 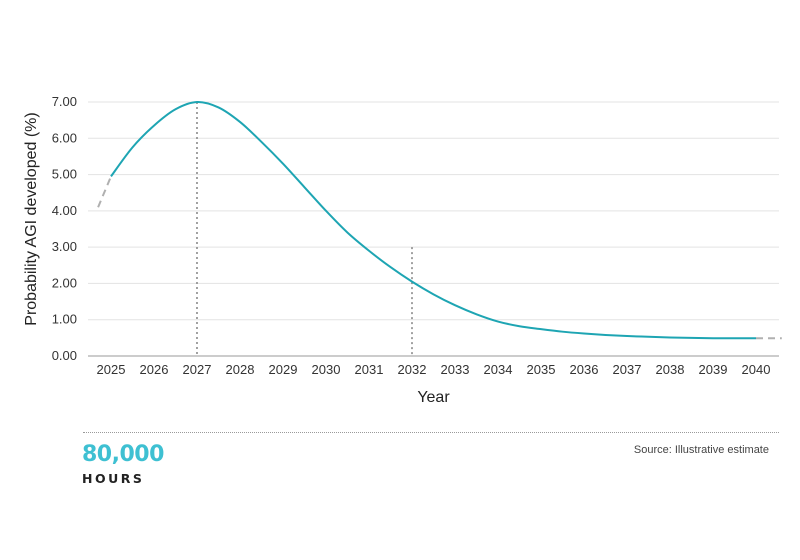 What do you see at coordinates (670, 369) in the screenshot?
I see `x-tick-label: 2038` at bounding box center [670, 369].